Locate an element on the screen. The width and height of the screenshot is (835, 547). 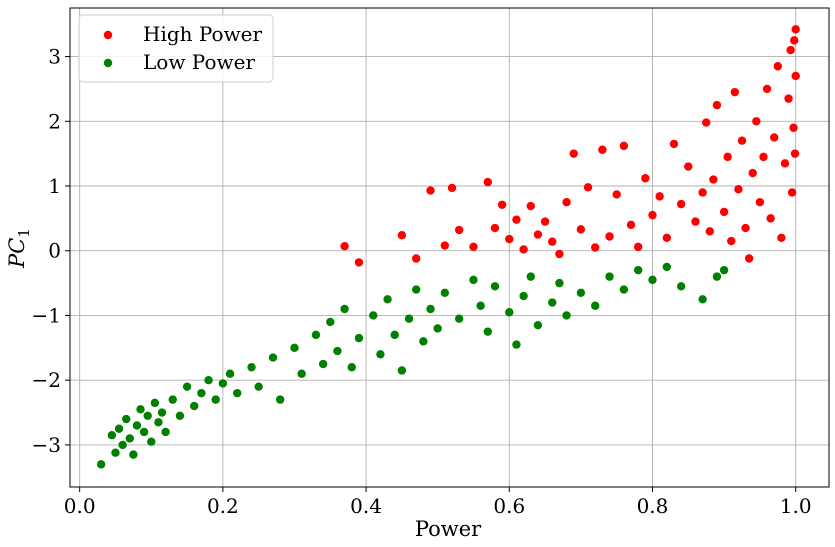
y-tick-label: 0 is located at coordinates (54, 251).